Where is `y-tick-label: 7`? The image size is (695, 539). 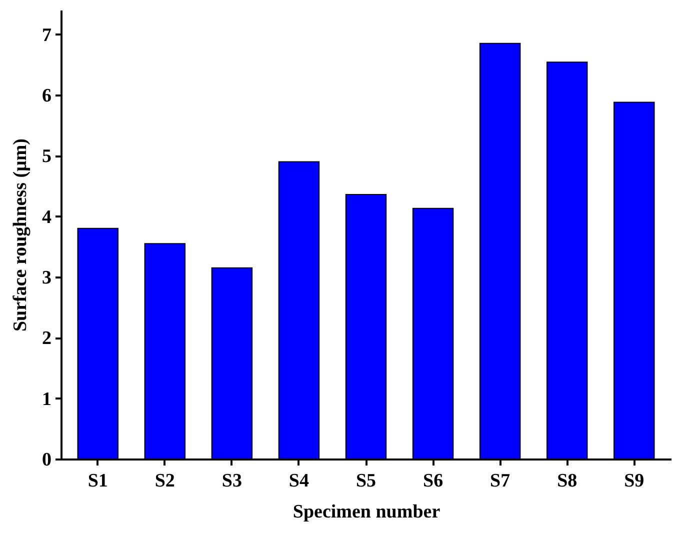
y-tick-label: 7 is located at coordinates (47, 35).